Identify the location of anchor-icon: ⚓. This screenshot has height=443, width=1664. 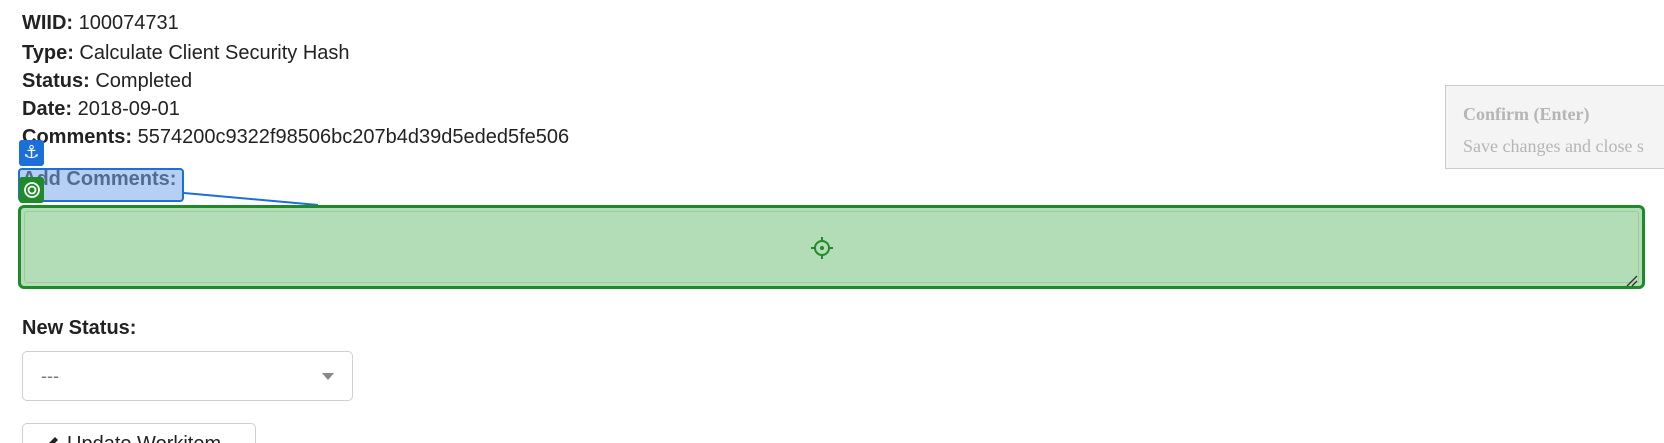
(31, 153).